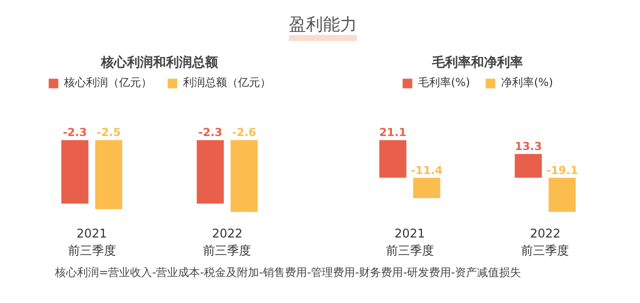  Describe the element at coordinates (392, 133) in the screenshot. I see `data-label: 21.1` at that location.